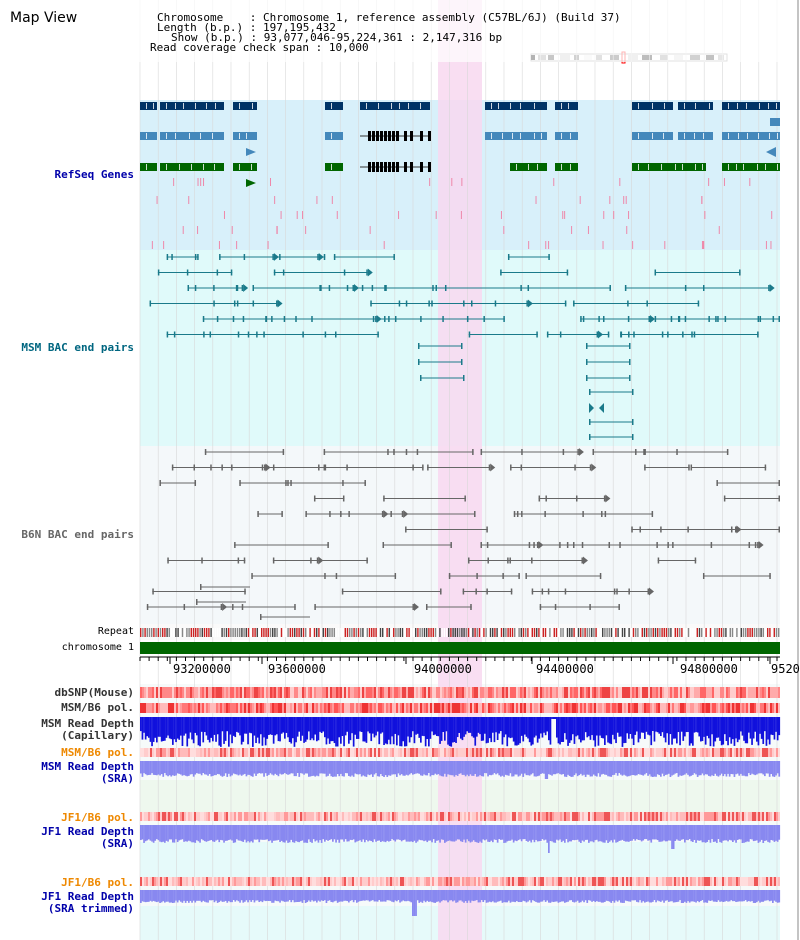 Image resolution: width=800 pixels, height=940 pixels. Describe the element at coordinates (566, 136) in the screenshot. I see `refseq-gene` at that location.